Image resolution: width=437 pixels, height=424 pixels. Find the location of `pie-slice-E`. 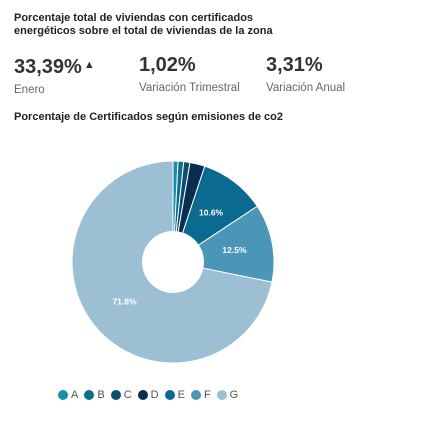

pie-slice-E is located at coordinates (215, 214).